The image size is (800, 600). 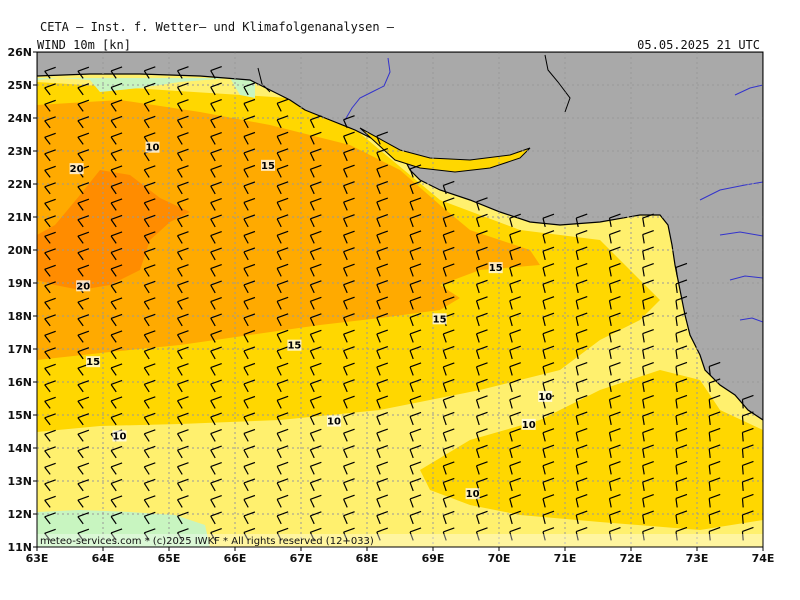 I want to click on contour-label: 20, so click(x=77, y=169).